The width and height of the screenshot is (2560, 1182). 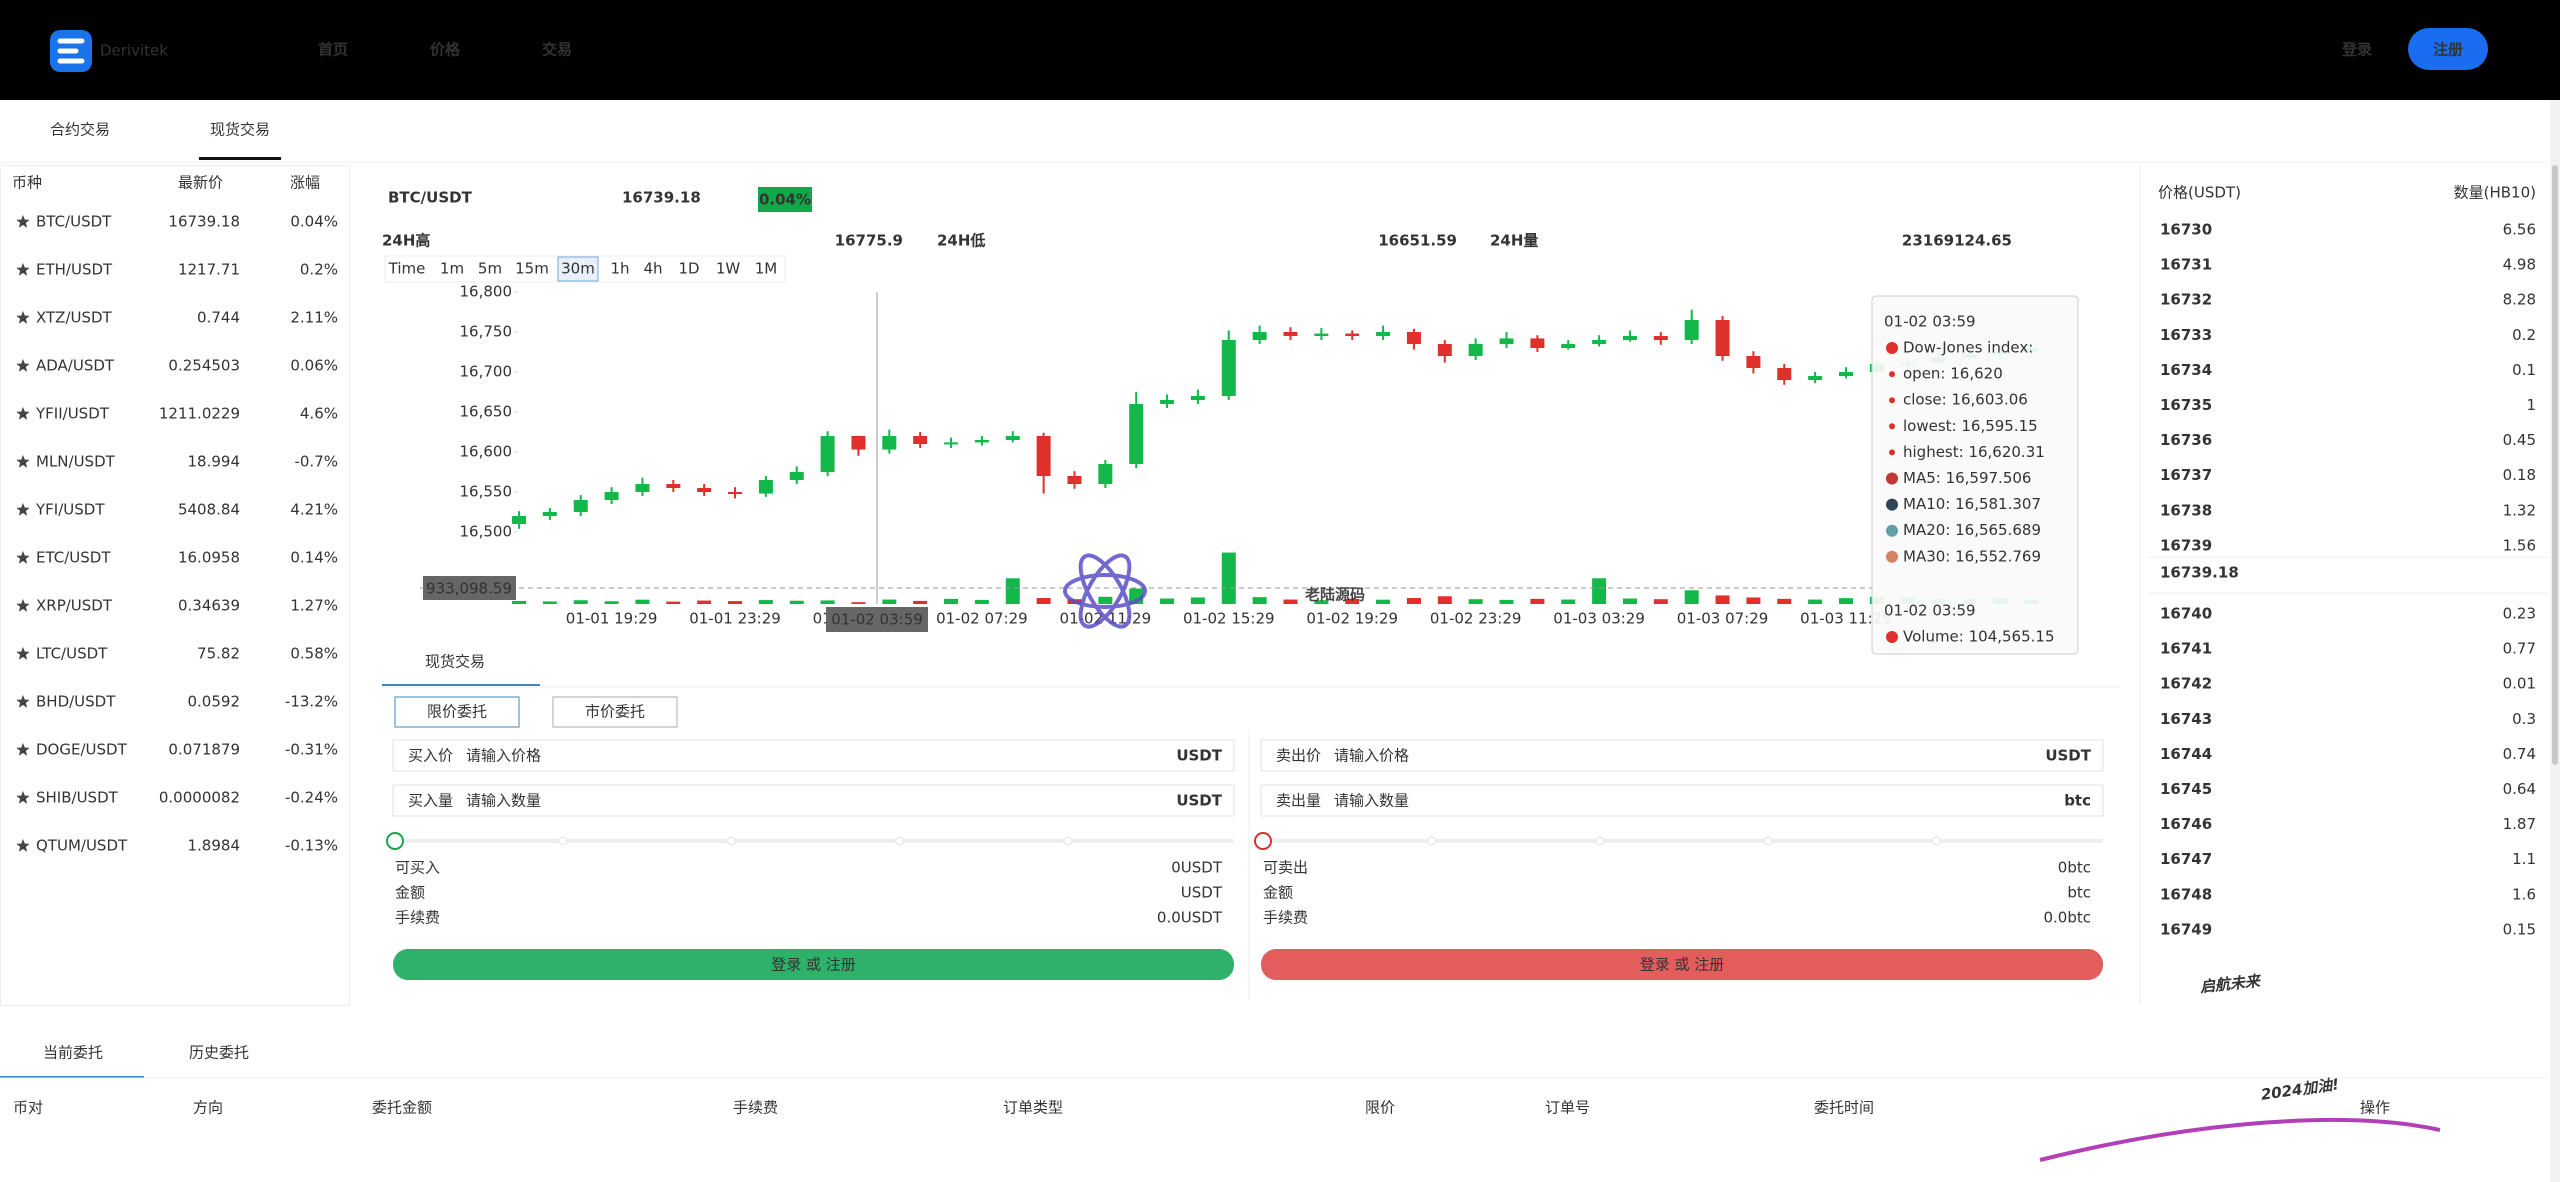 What do you see at coordinates (2519, 614) in the screenshot?
I see `orderbook-qty: 0.23` at bounding box center [2519, 614].